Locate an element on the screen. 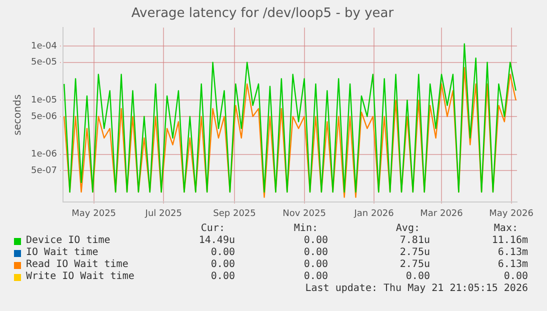 The image size is (547, 311). text: 11.16m is located at coordinates (510, 241).